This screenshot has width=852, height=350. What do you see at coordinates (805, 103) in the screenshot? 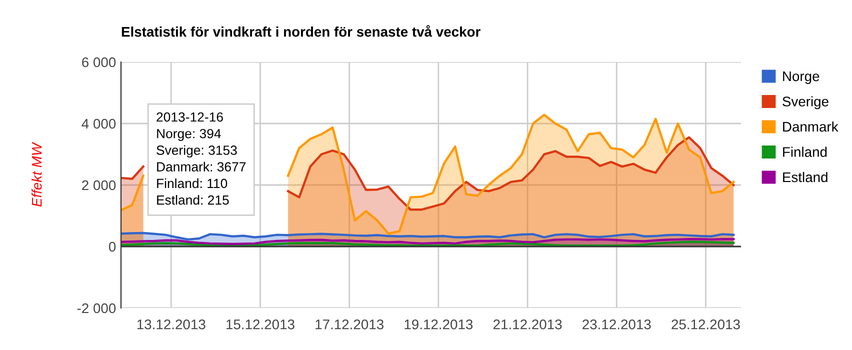
I see `legend-label: Sverige` at bounding box center [805, 103].